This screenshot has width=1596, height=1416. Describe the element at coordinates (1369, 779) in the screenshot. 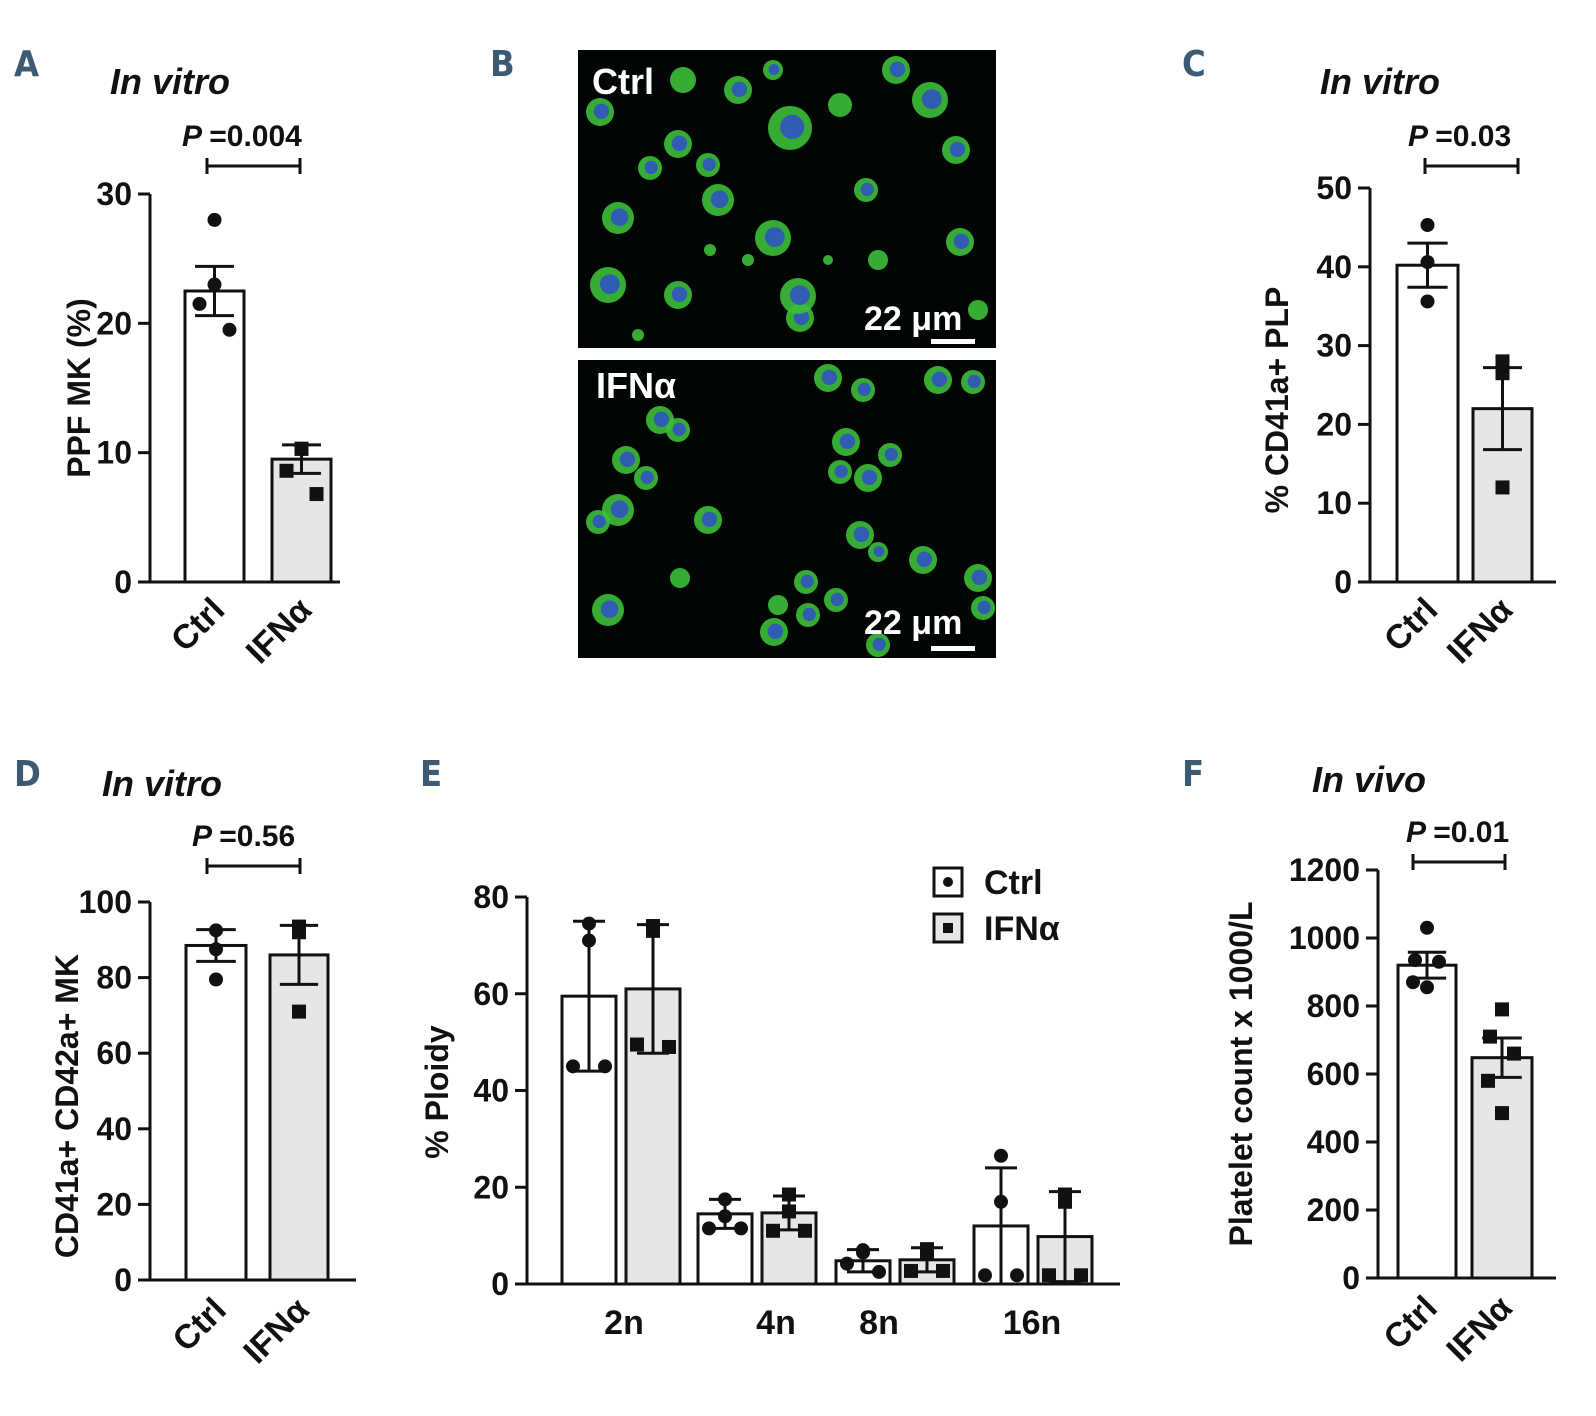

I see `condition-label-f: In vivo` at that location.